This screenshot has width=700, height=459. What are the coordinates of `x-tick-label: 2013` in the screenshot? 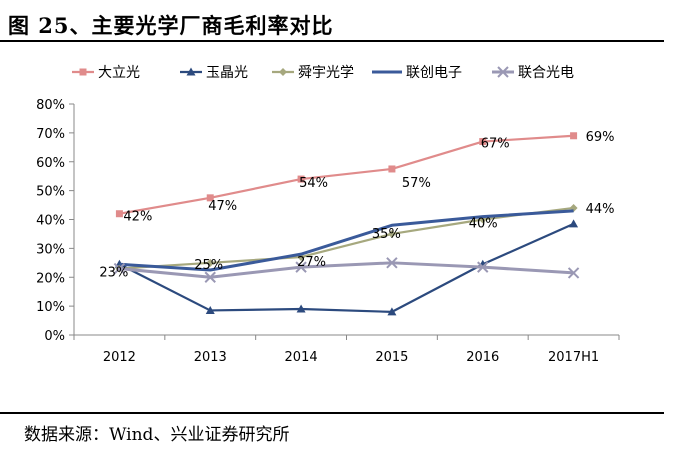 It's located at (210, 357).